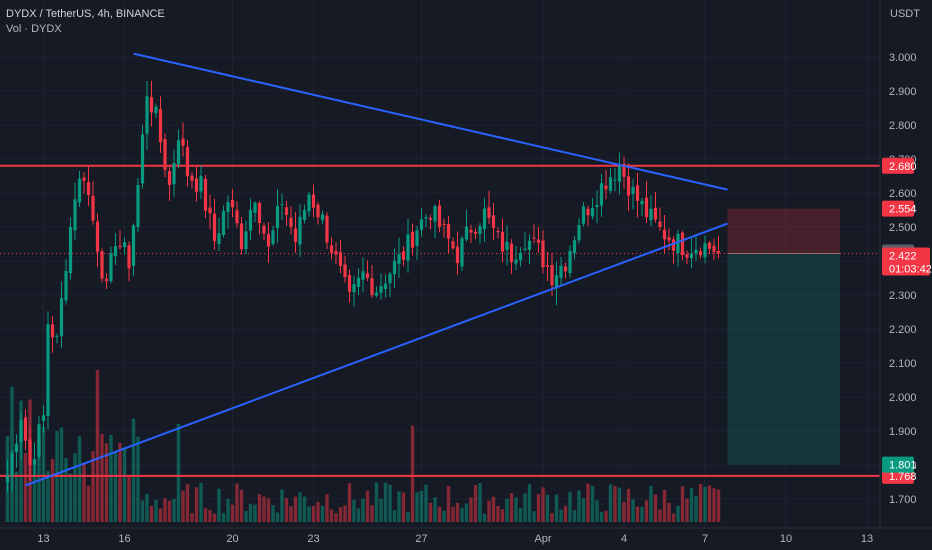 This screenshot has height=550, width=932. I want to click on take-profit-zone, so click(784, 359).